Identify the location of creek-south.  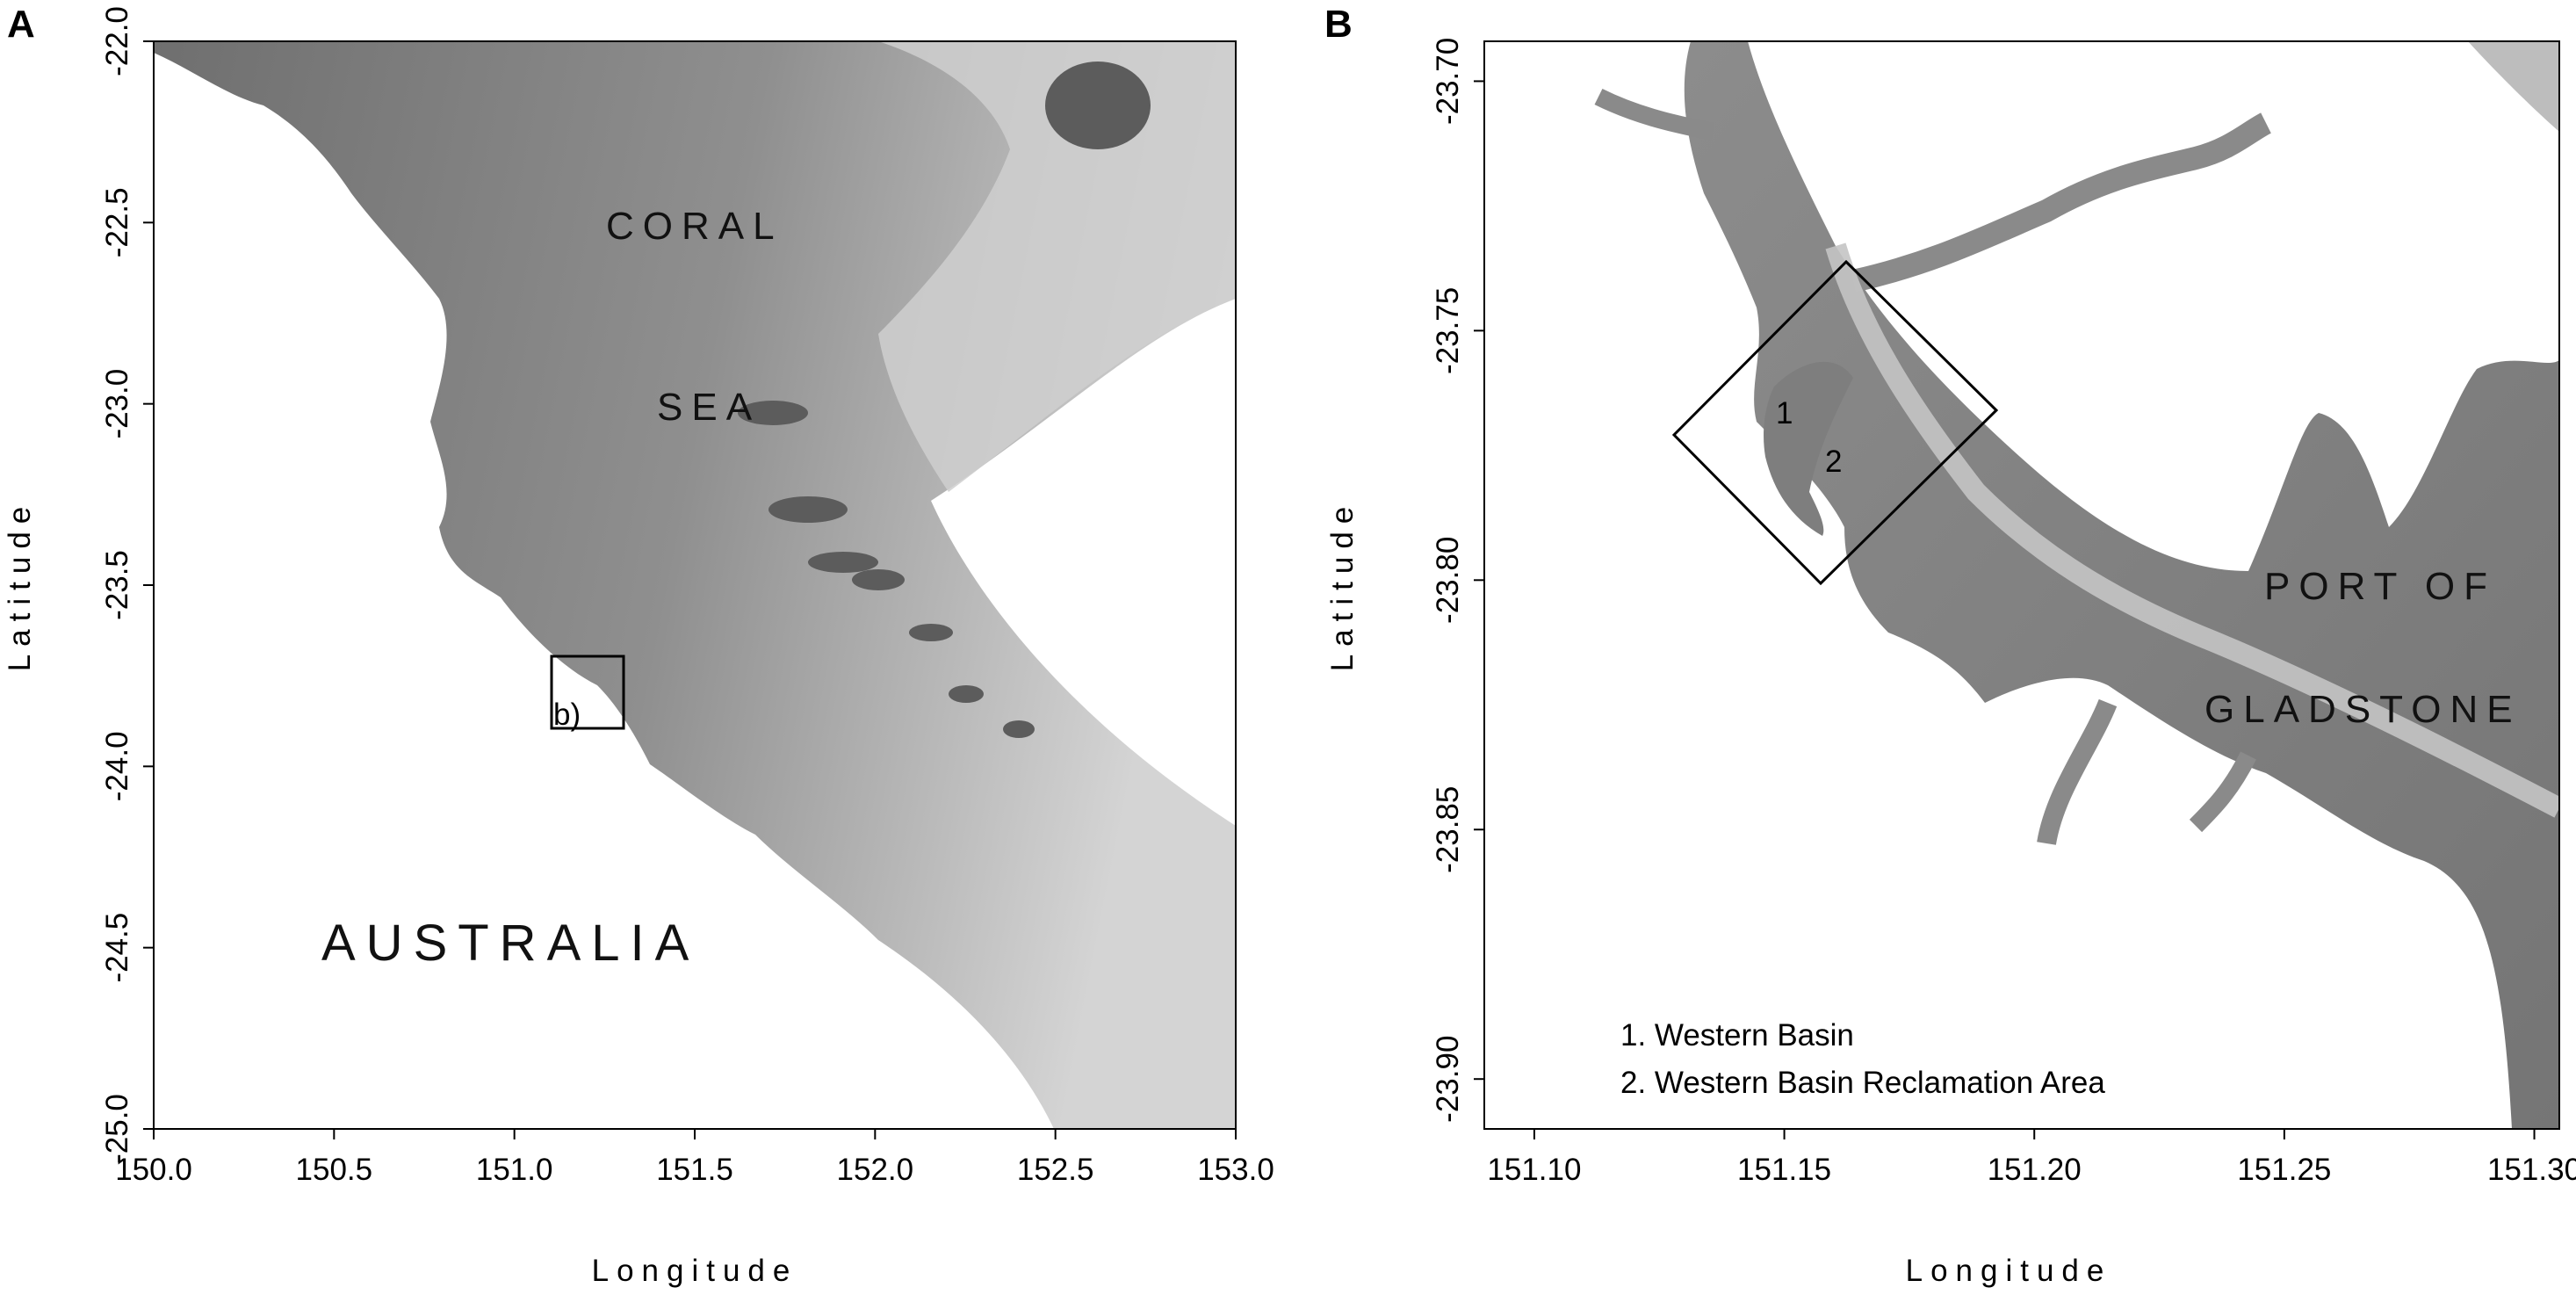
(2077, 772).